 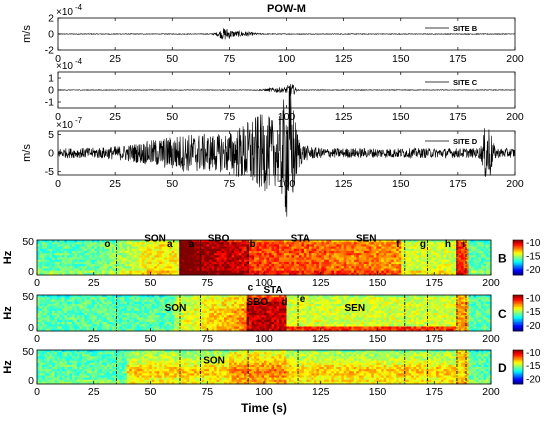 What do you see at coordinates (465, 141) in the screenshot?
I see `legend-label: SITE D` at bounding box center [465, 141].